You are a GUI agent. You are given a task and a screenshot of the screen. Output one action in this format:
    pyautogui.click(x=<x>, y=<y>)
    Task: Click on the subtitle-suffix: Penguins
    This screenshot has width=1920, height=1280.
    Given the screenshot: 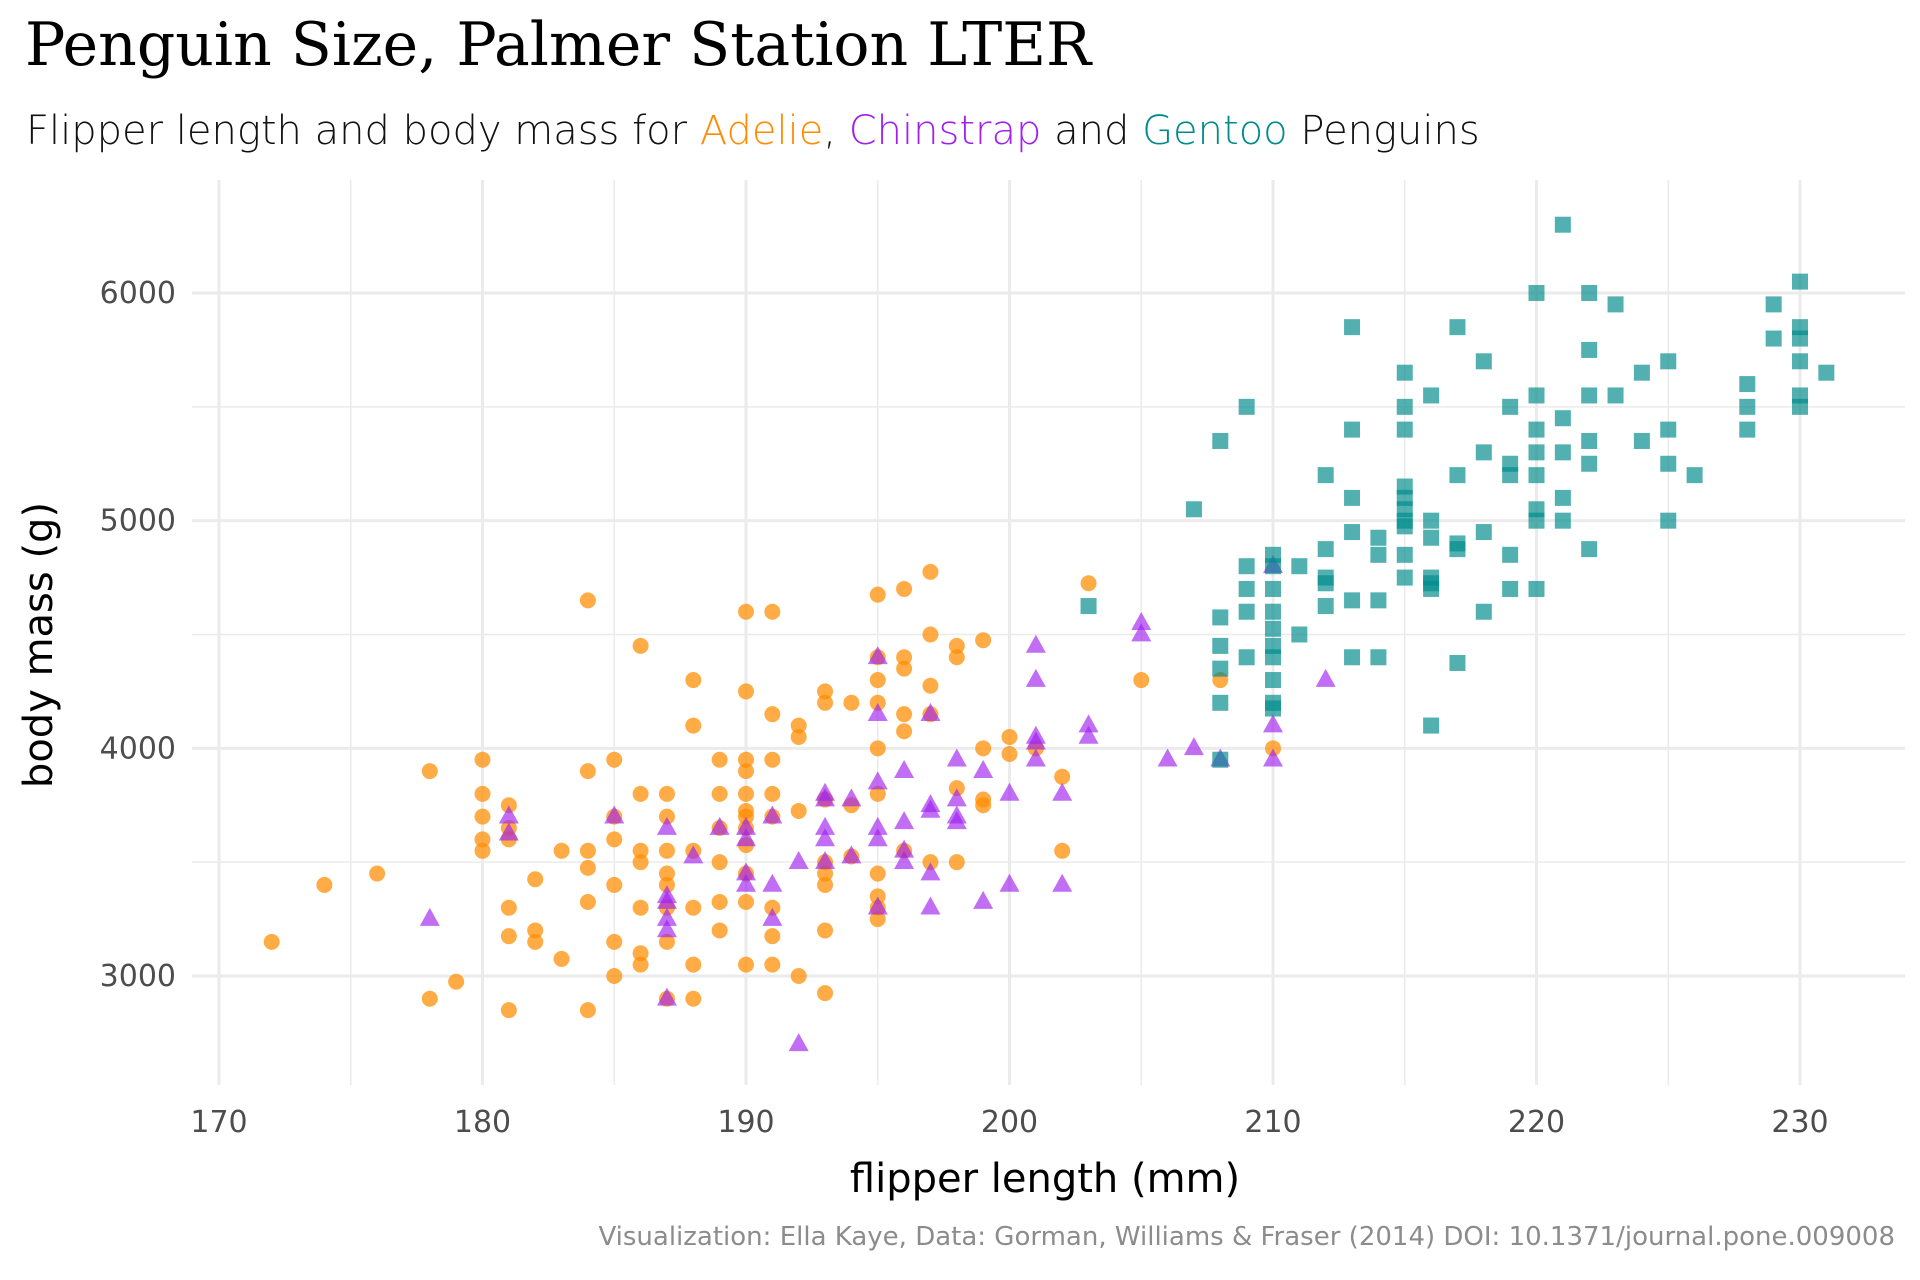 What is the action you would take?
    pyautogui.click(x=1383, y=131)
    